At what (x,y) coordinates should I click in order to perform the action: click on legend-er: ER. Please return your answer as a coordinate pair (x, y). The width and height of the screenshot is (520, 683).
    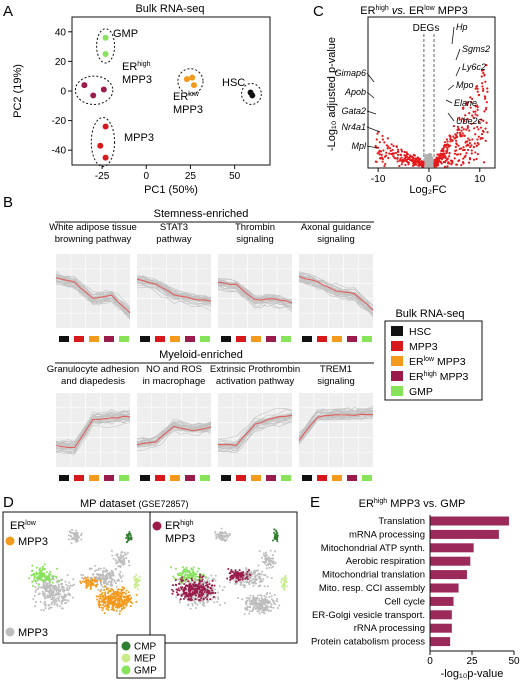
    Looking at the image, I should click on (416, 362).